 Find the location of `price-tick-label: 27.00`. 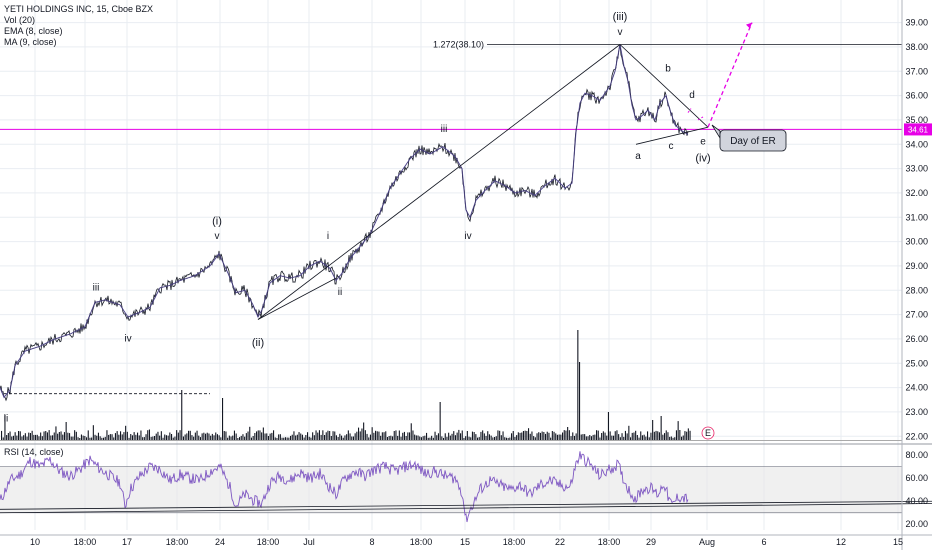

price-tick-label: 27.00 is located at coordinates (916, 315).